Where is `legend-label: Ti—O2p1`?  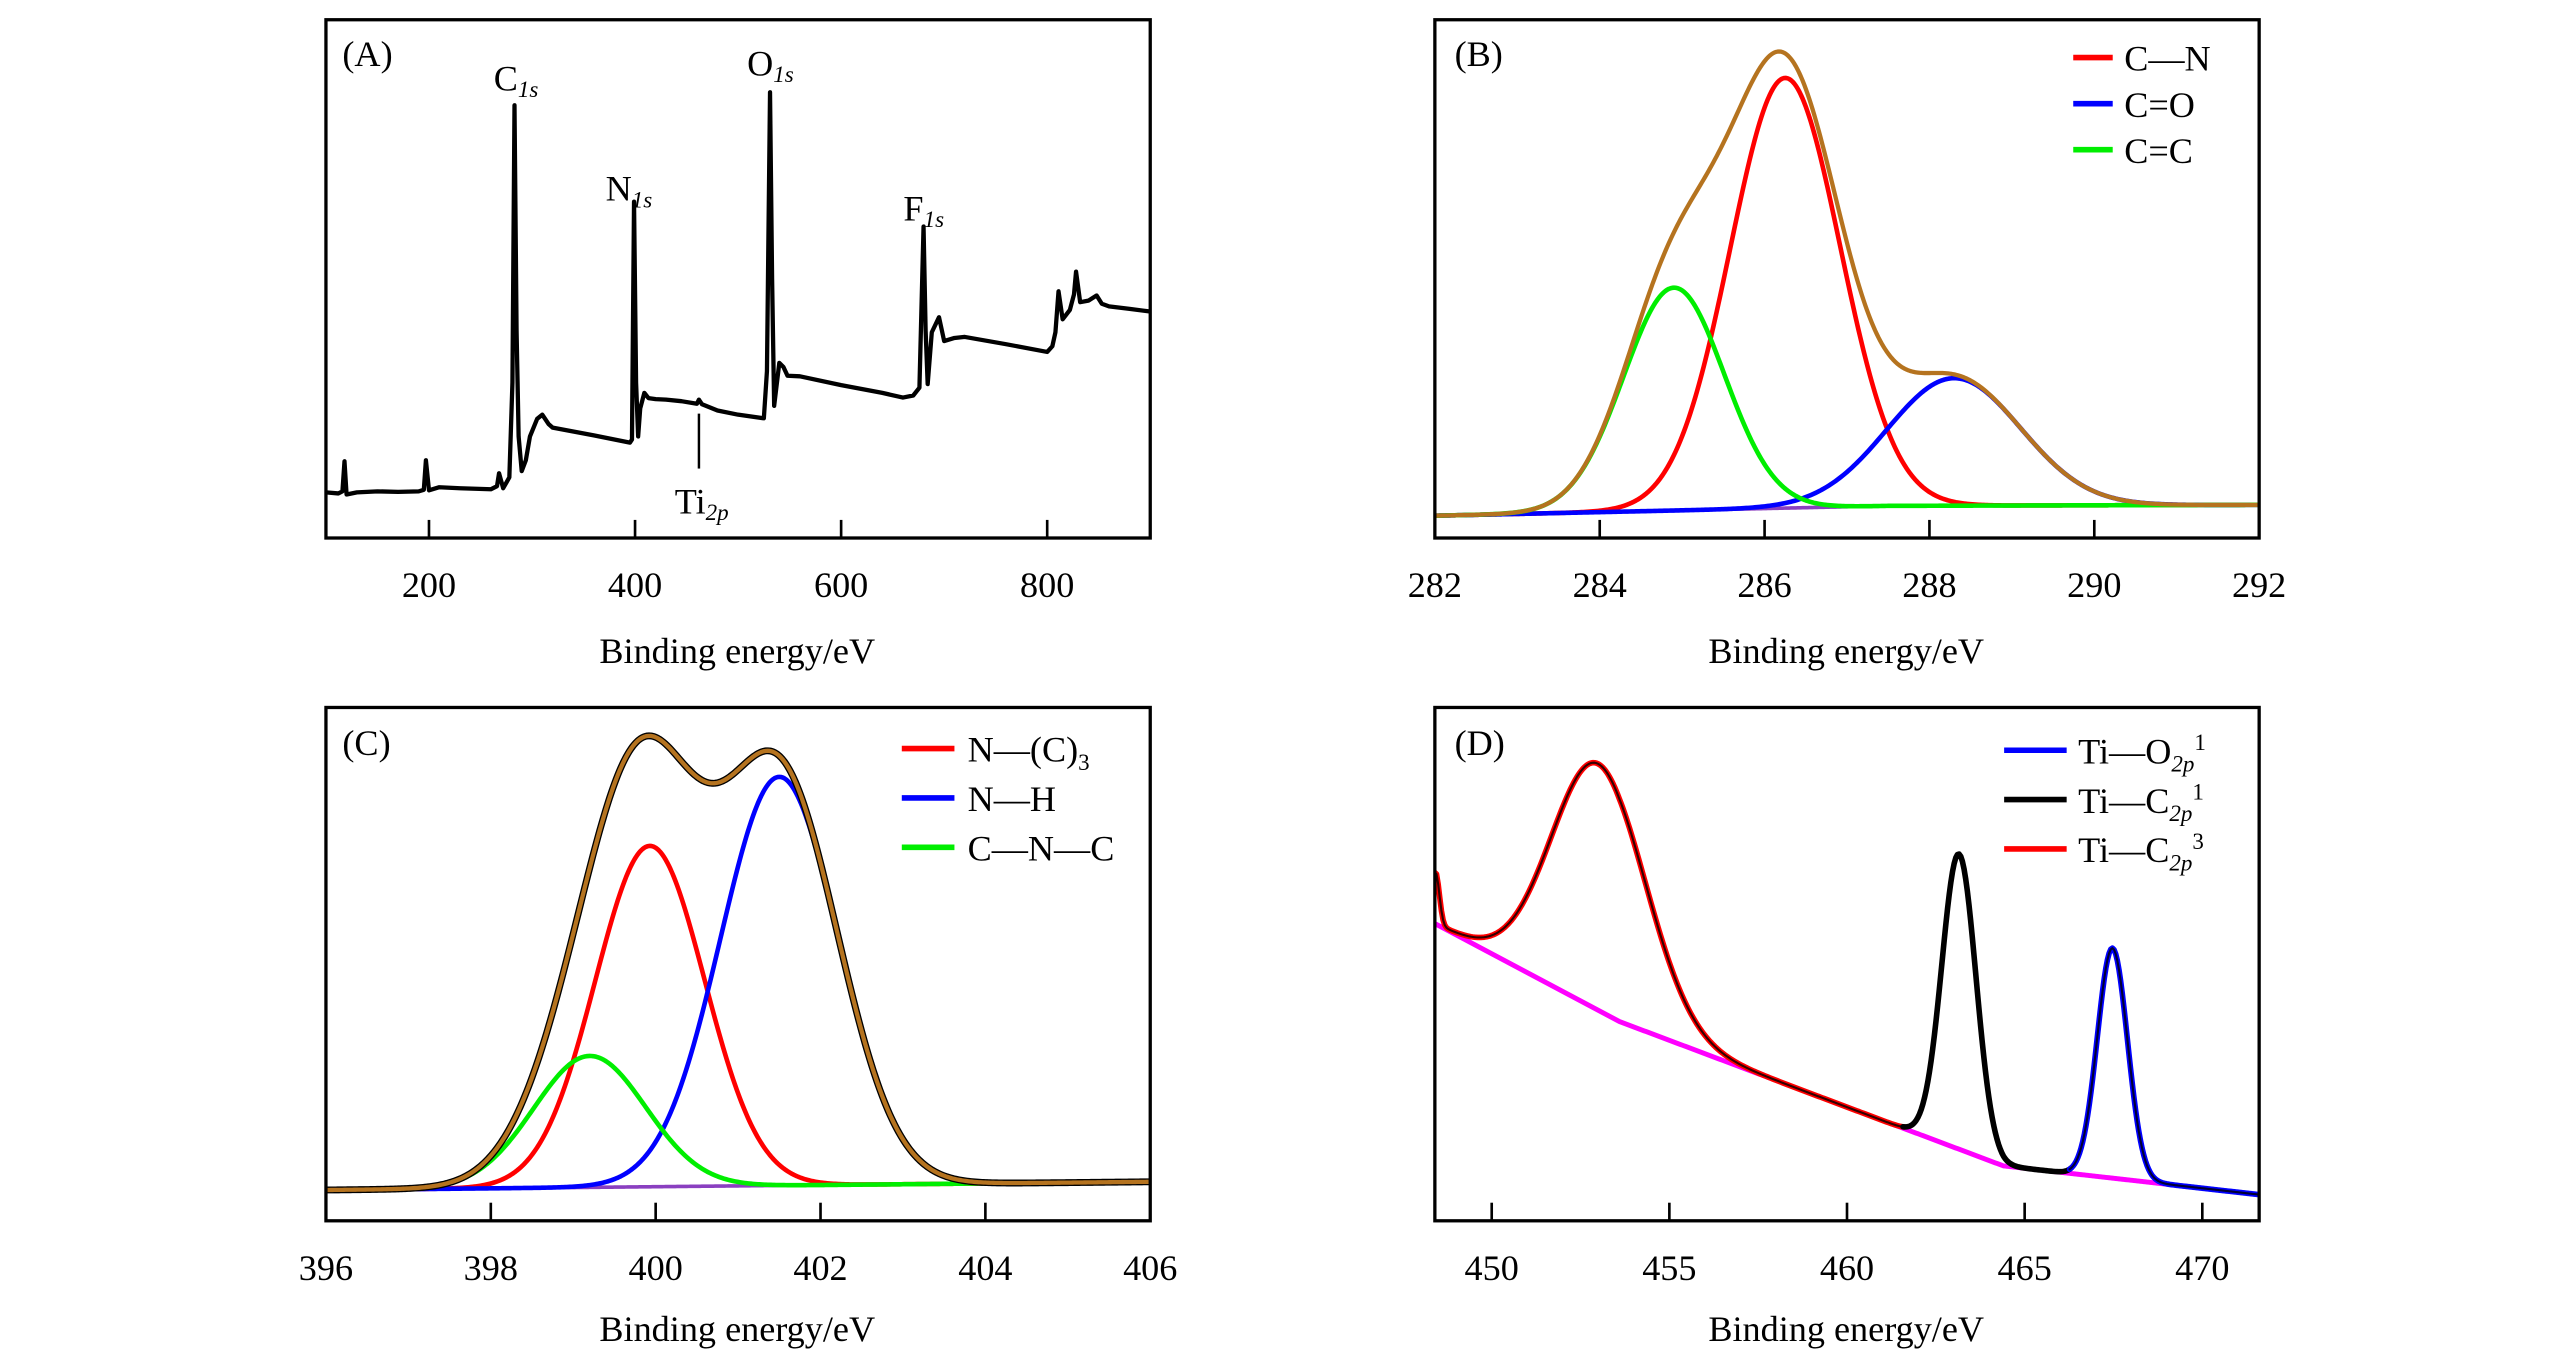
legend-label: Ti—O2p1 is located at coordinates (2142, 752).